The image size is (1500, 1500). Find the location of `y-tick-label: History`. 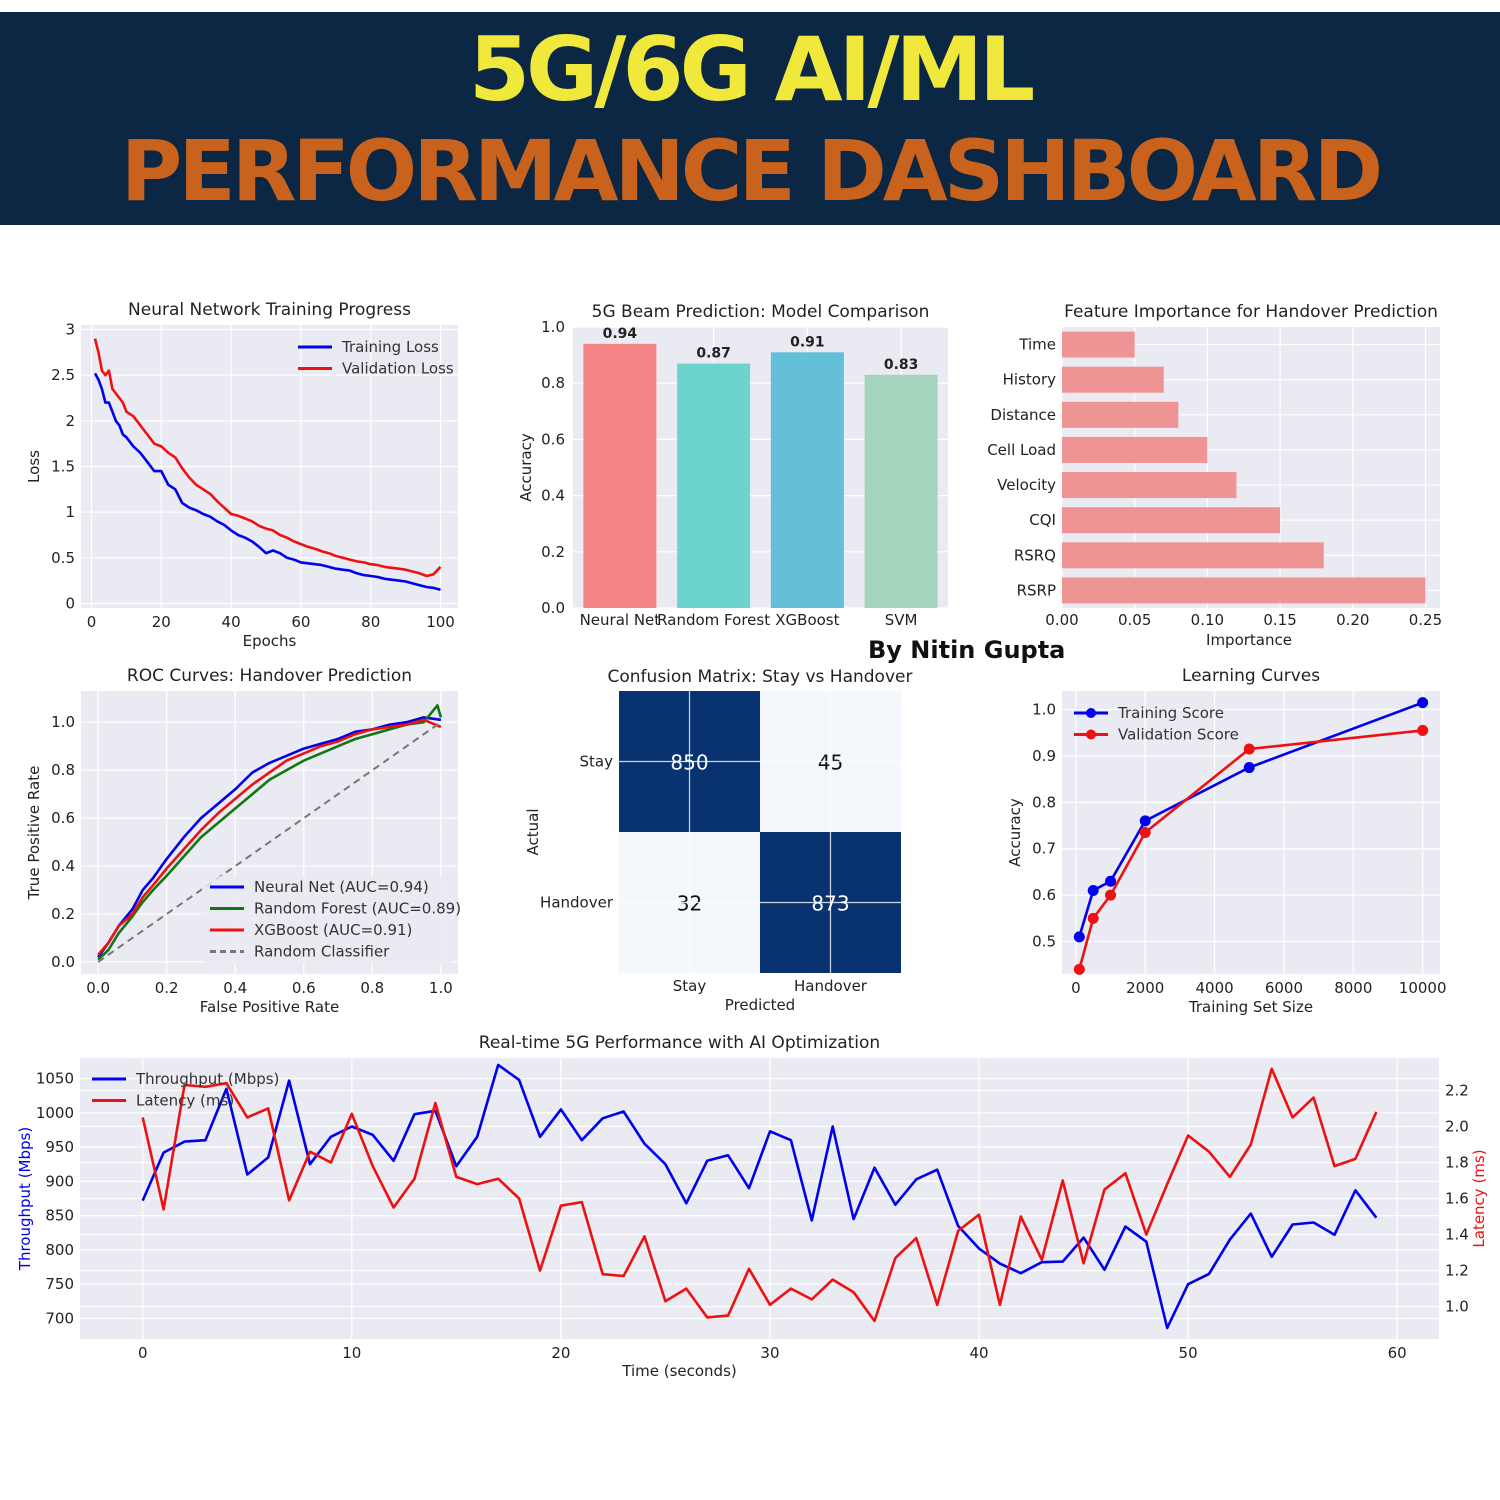

y-tick-label: History is located at coordinates (1029, 380).